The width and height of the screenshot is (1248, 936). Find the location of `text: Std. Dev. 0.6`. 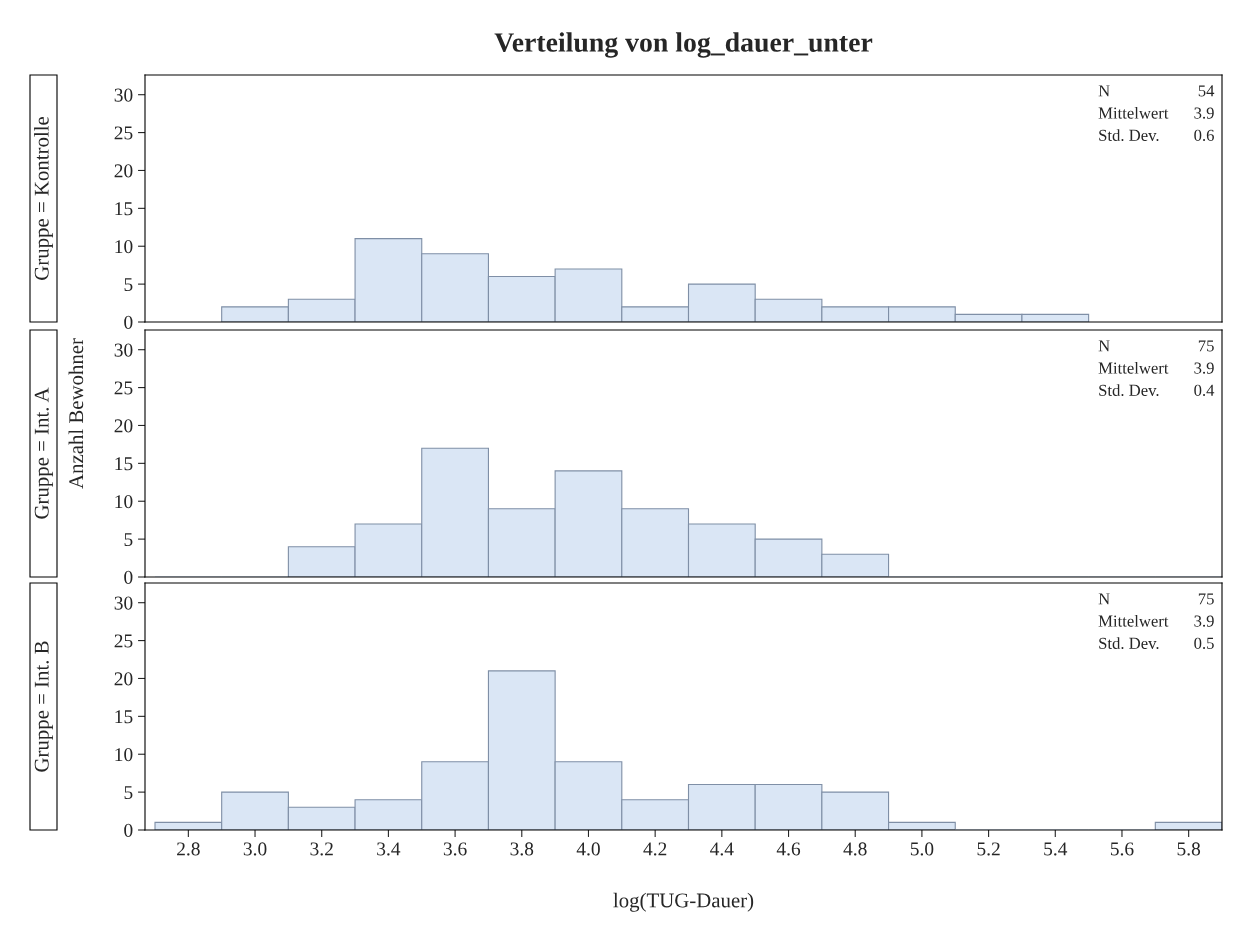

text: Std. Dev. 0.6 is located at coordinates (1156, 135).